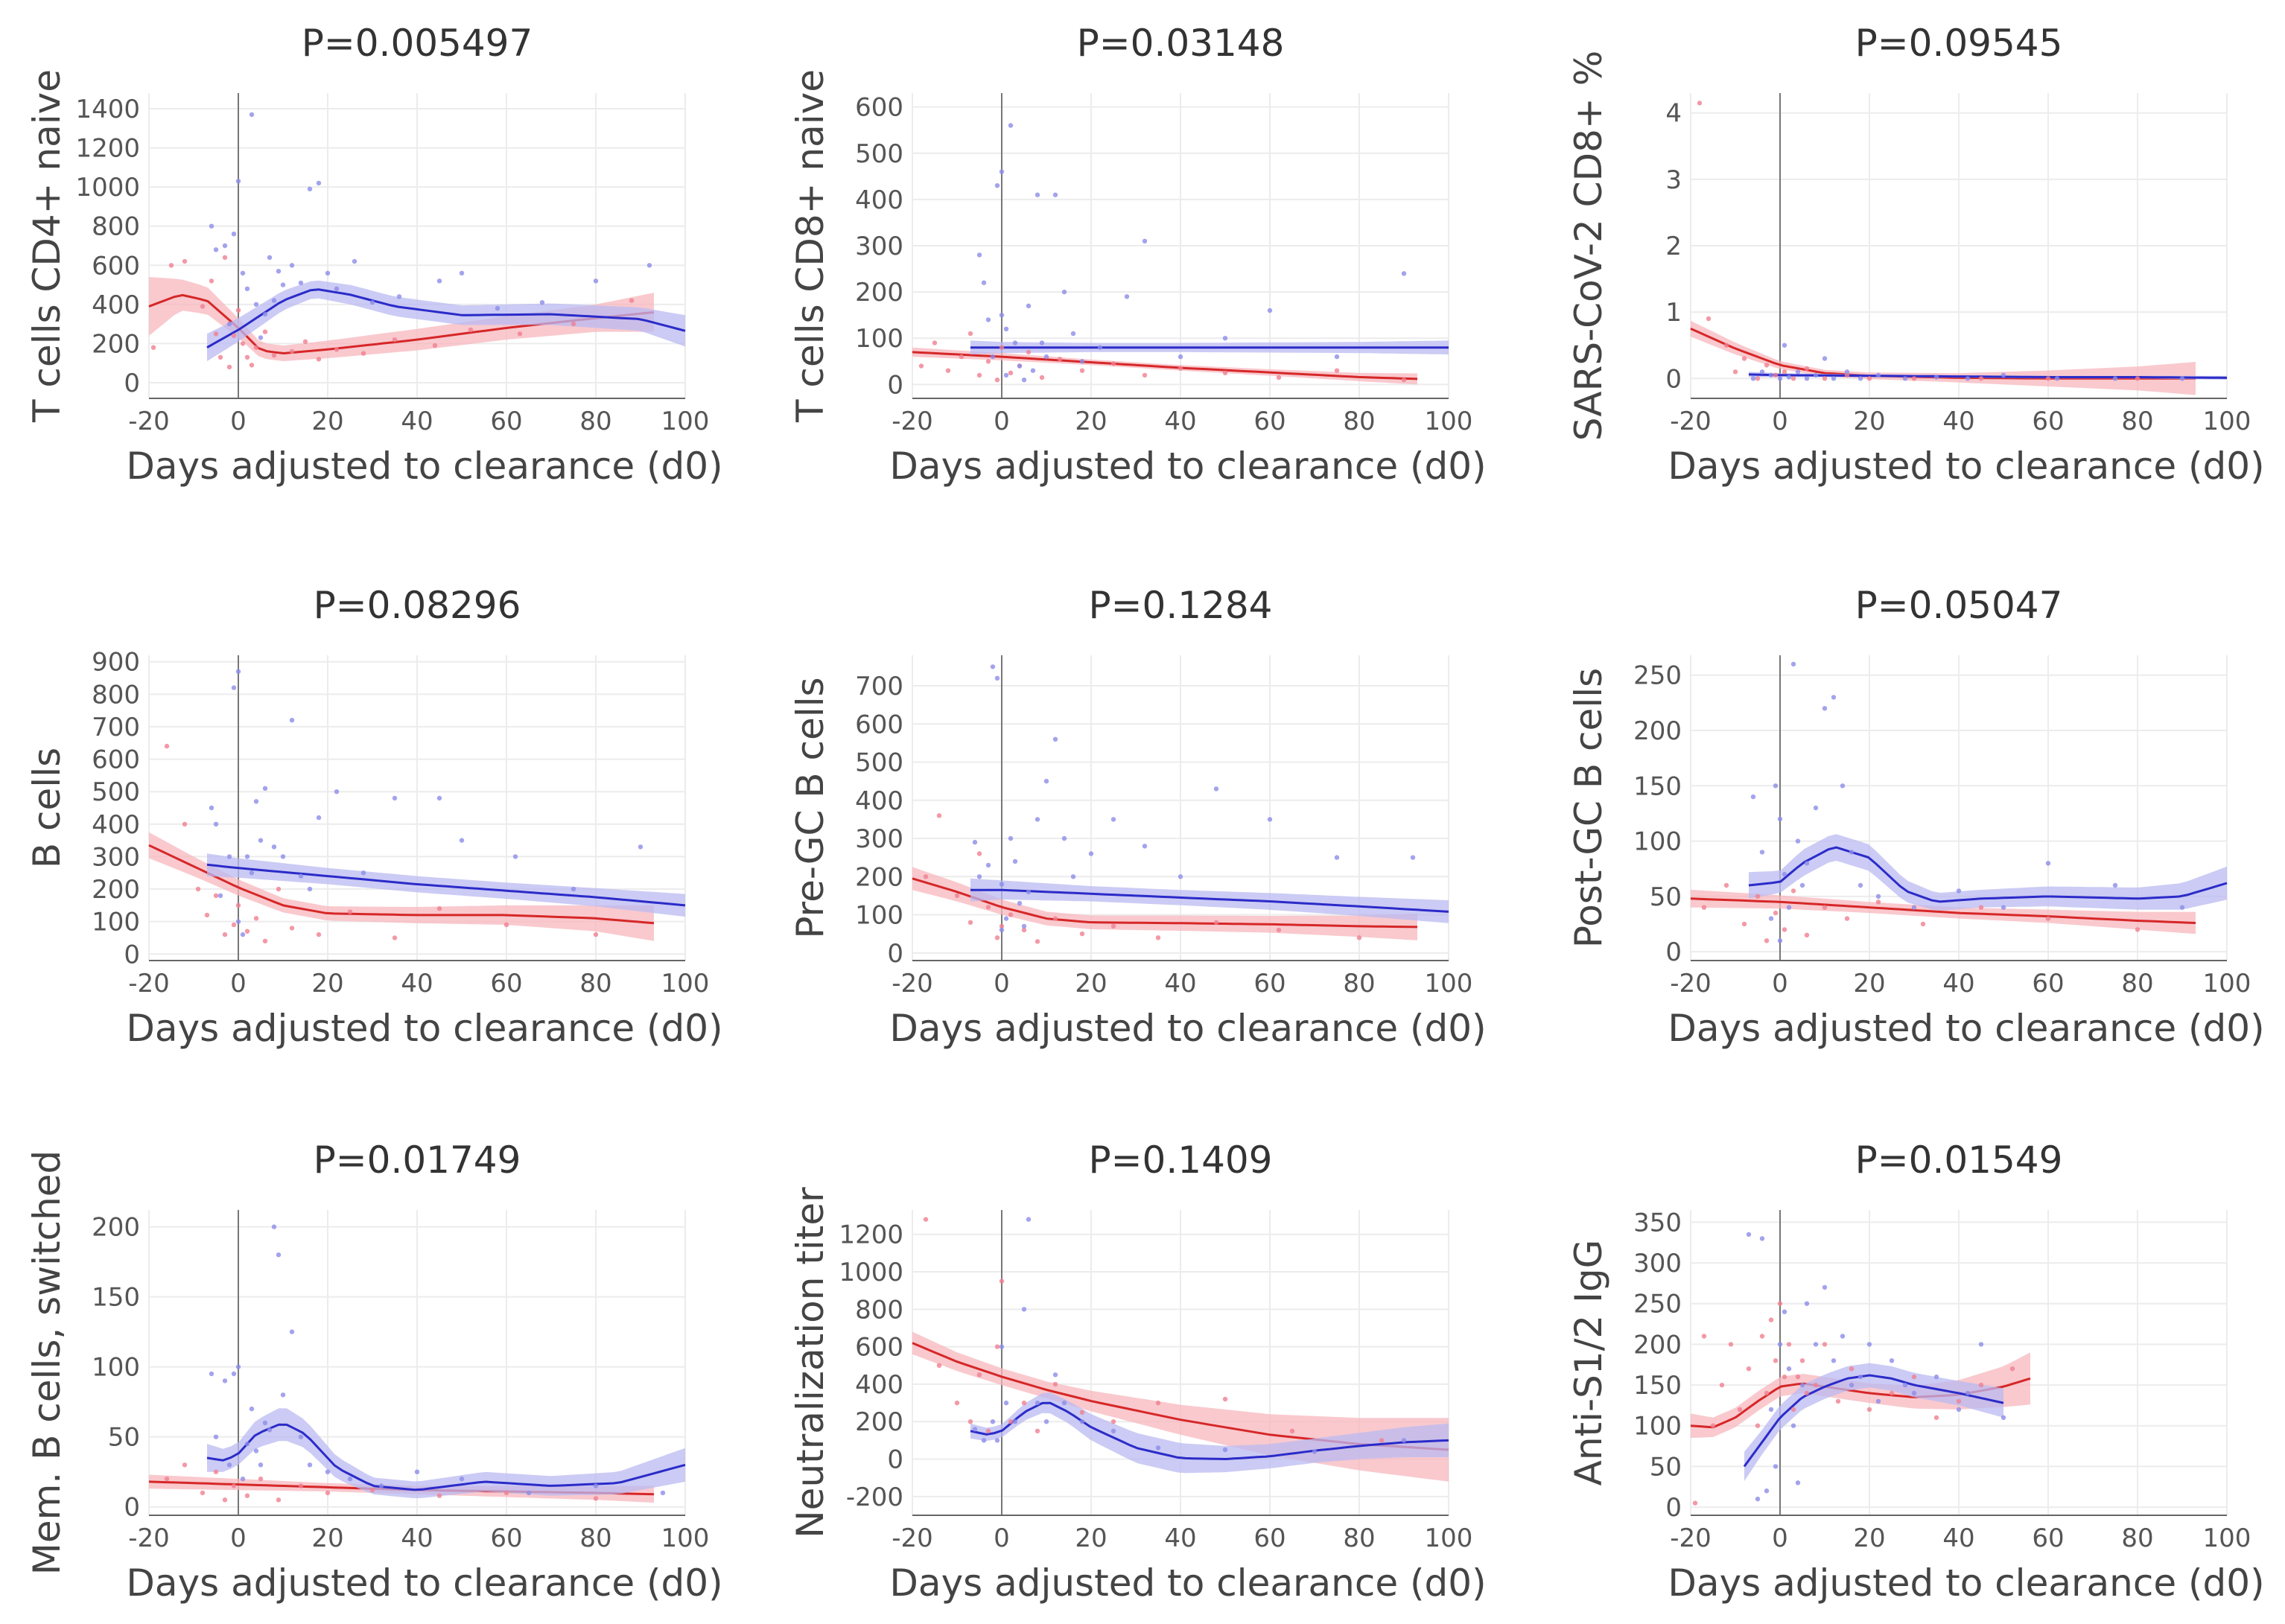  What do you see at coordinates (1181, 605) in the screenshot?
I see `panel-title: P=0.1284` at bounding box center [1181, 605].